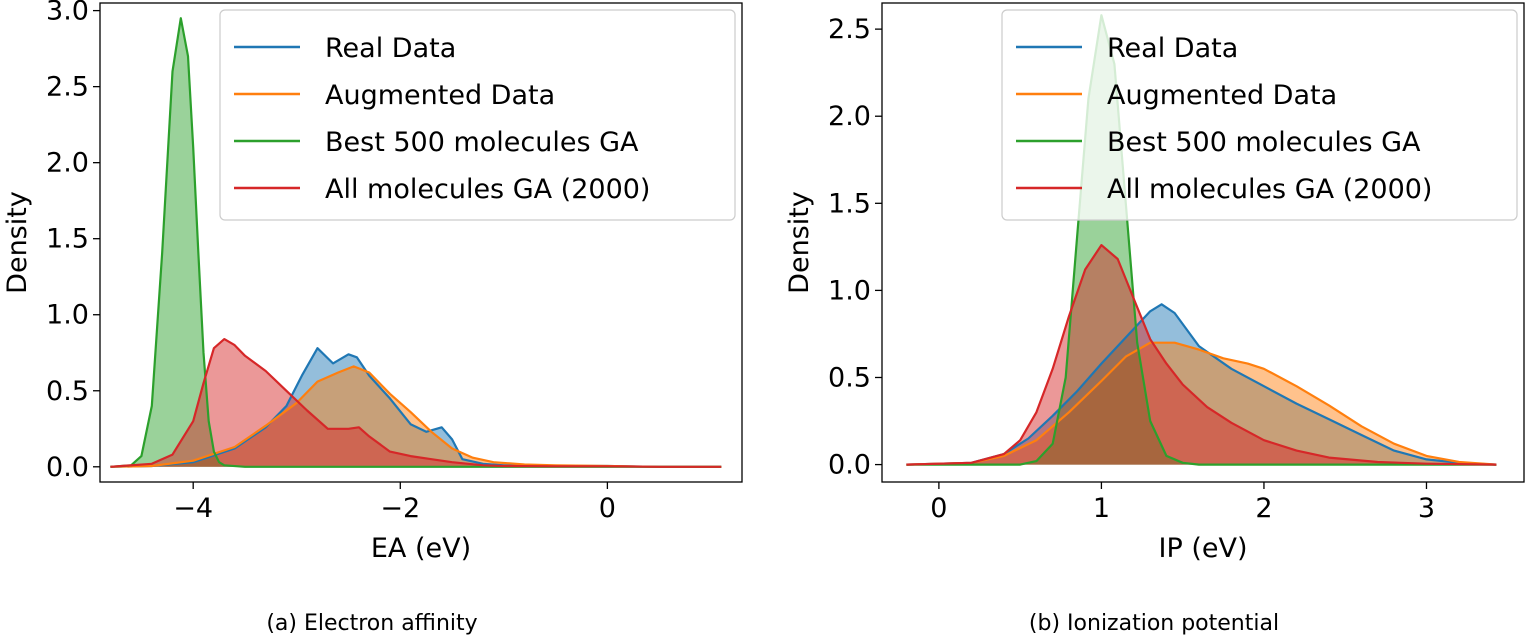  Describe the element at coordinates (1182, 503) in the screenshot. I see `x-axis: 0 1 2 3` at that location.